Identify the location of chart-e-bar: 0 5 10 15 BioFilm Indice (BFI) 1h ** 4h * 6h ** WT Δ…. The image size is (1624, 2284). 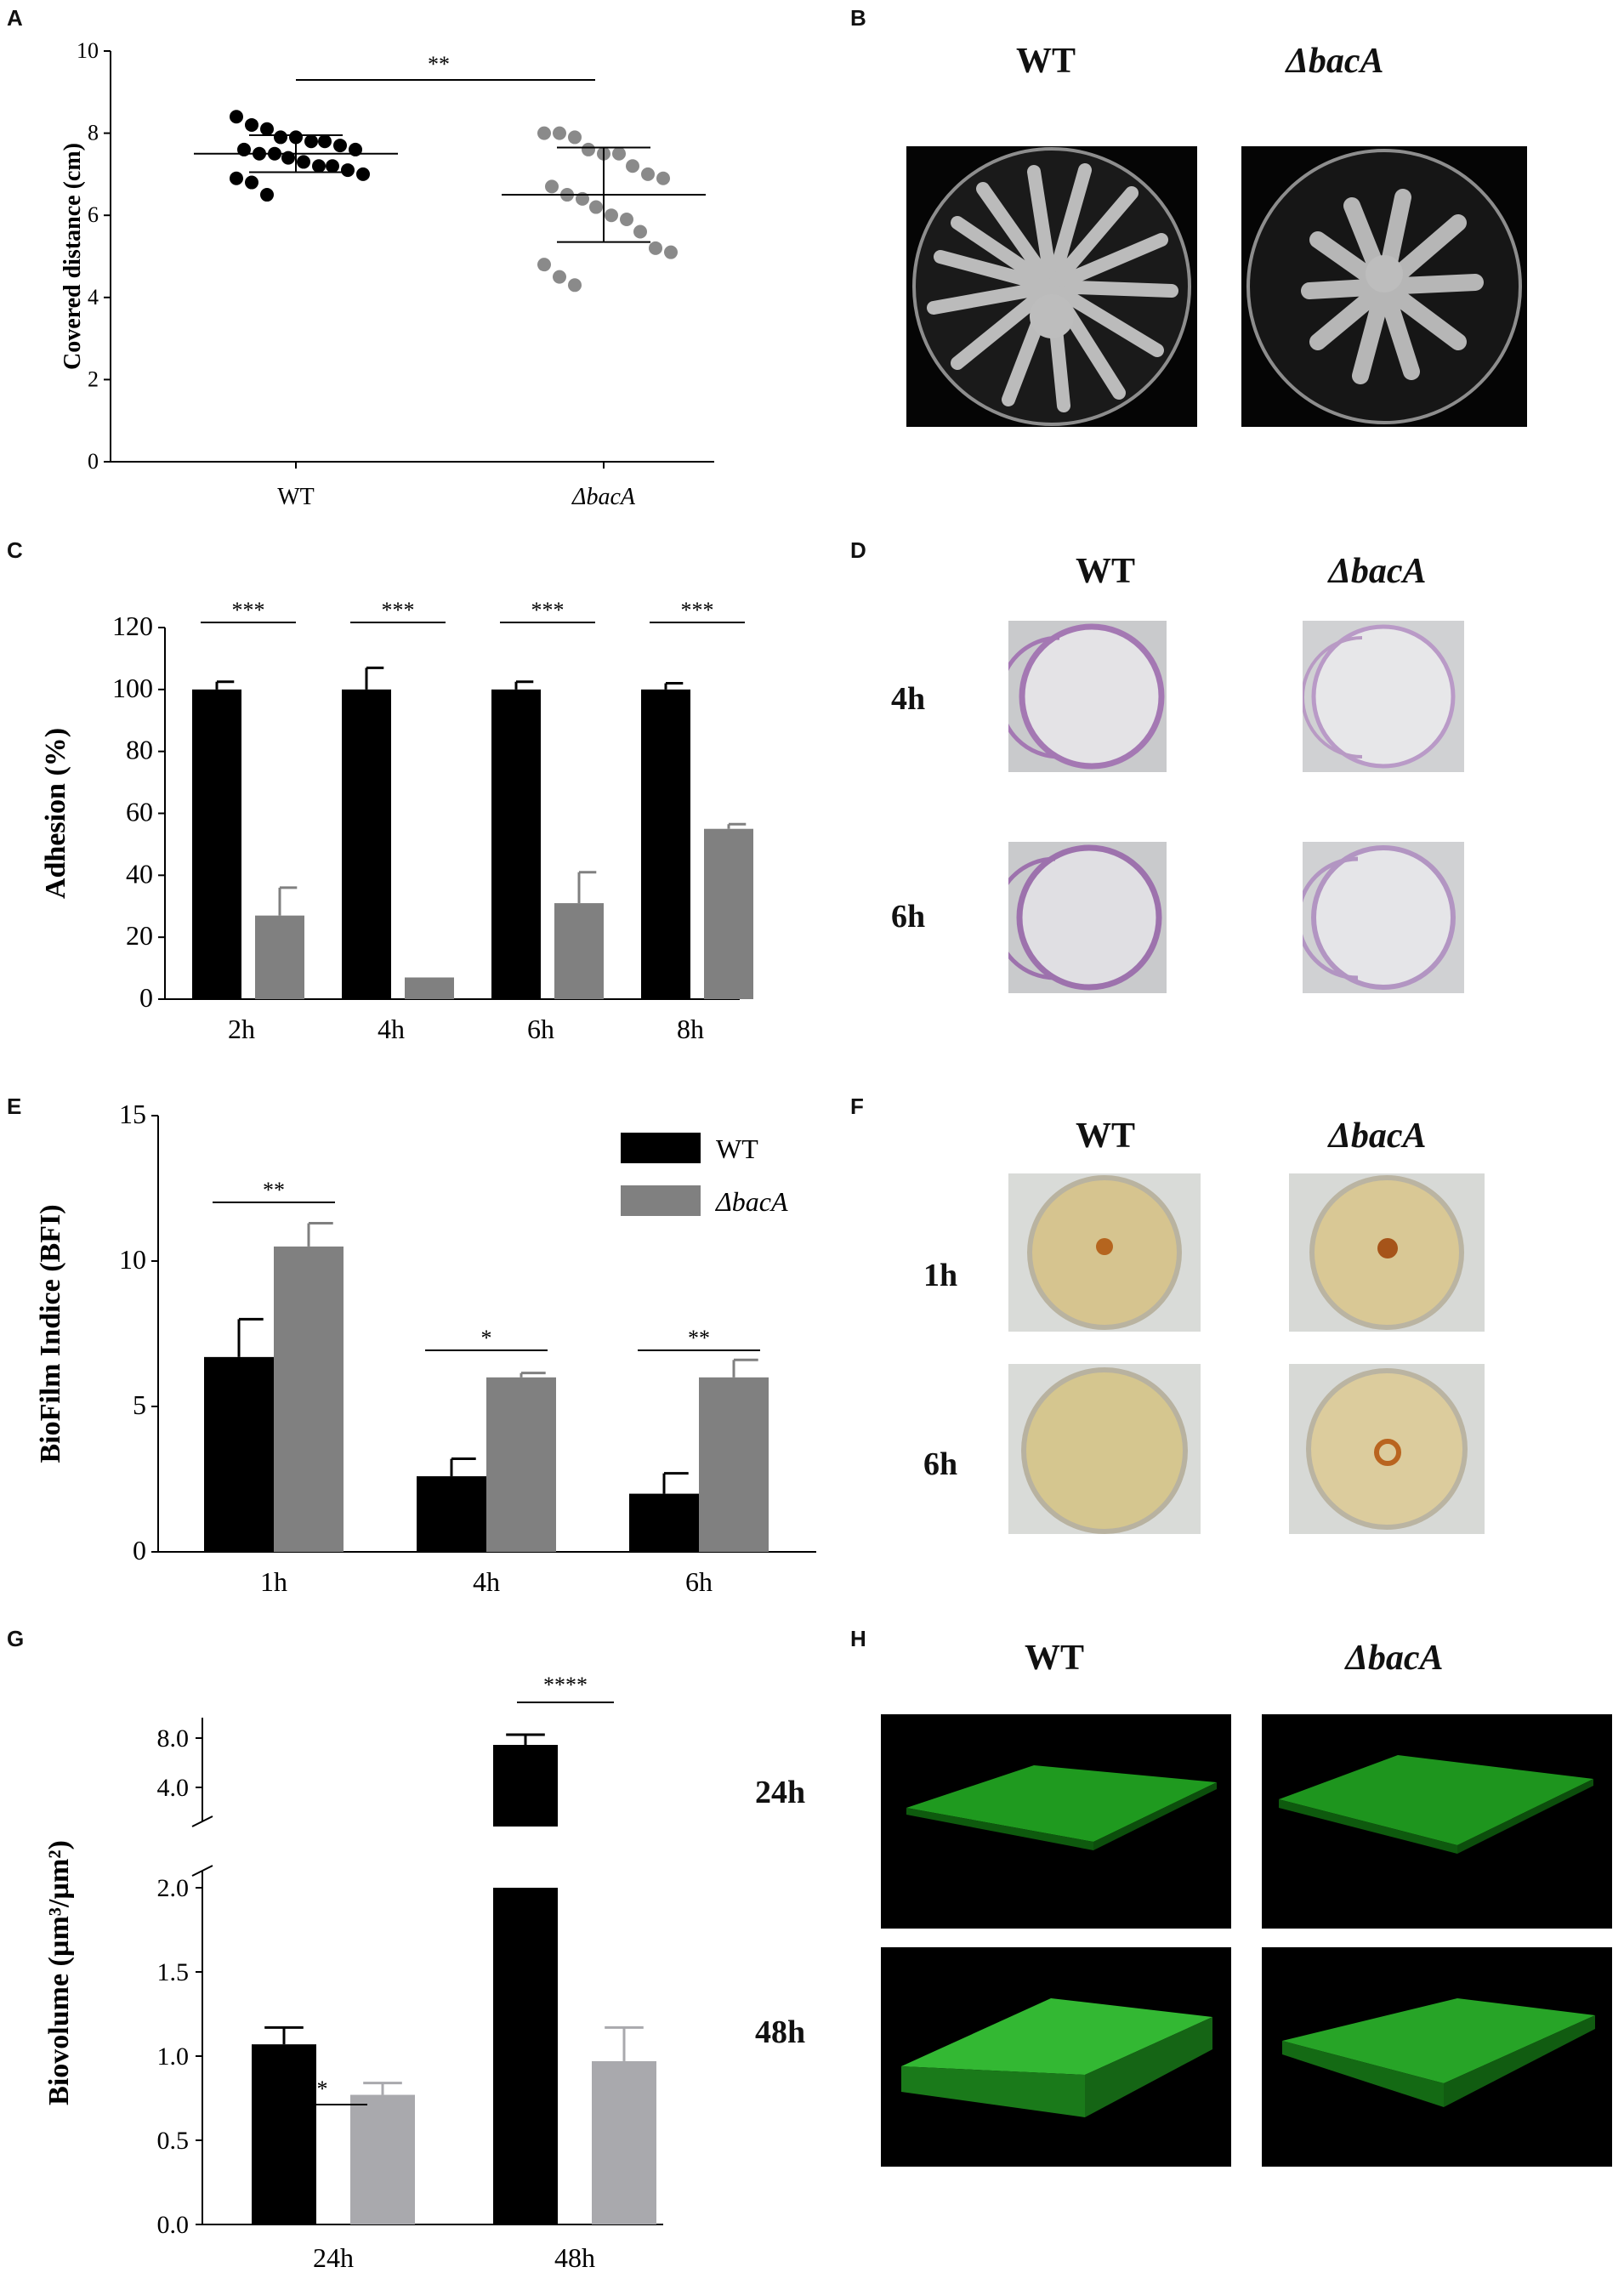
(425, 1348).